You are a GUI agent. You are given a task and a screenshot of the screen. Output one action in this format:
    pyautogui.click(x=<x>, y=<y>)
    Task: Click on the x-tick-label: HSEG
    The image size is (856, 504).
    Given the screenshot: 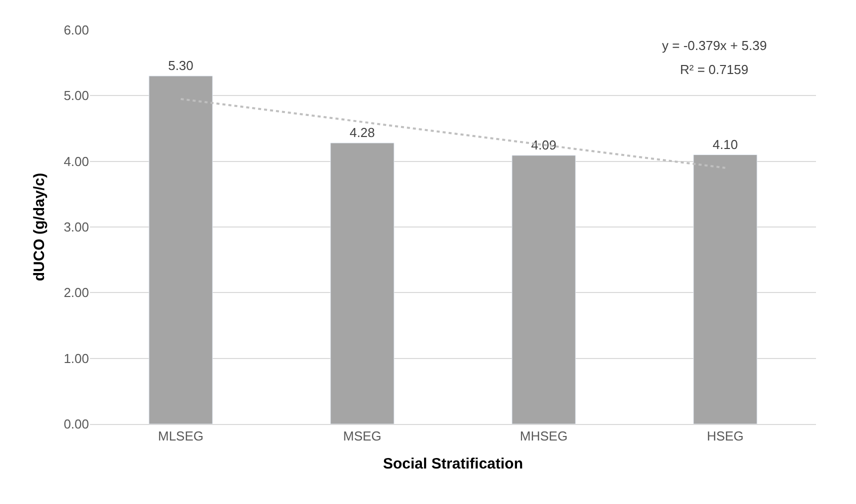 What is the action you would take?
    pyautogui.click(x=725, y=436)
    